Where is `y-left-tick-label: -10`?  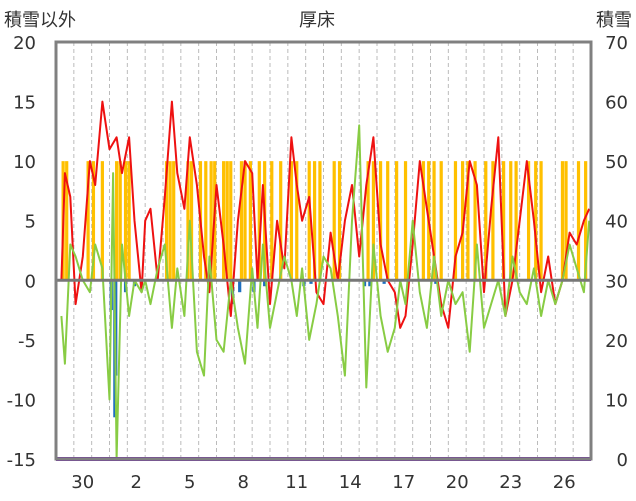 y-left-tick-label: -10 is located at coordinates (21, 400).